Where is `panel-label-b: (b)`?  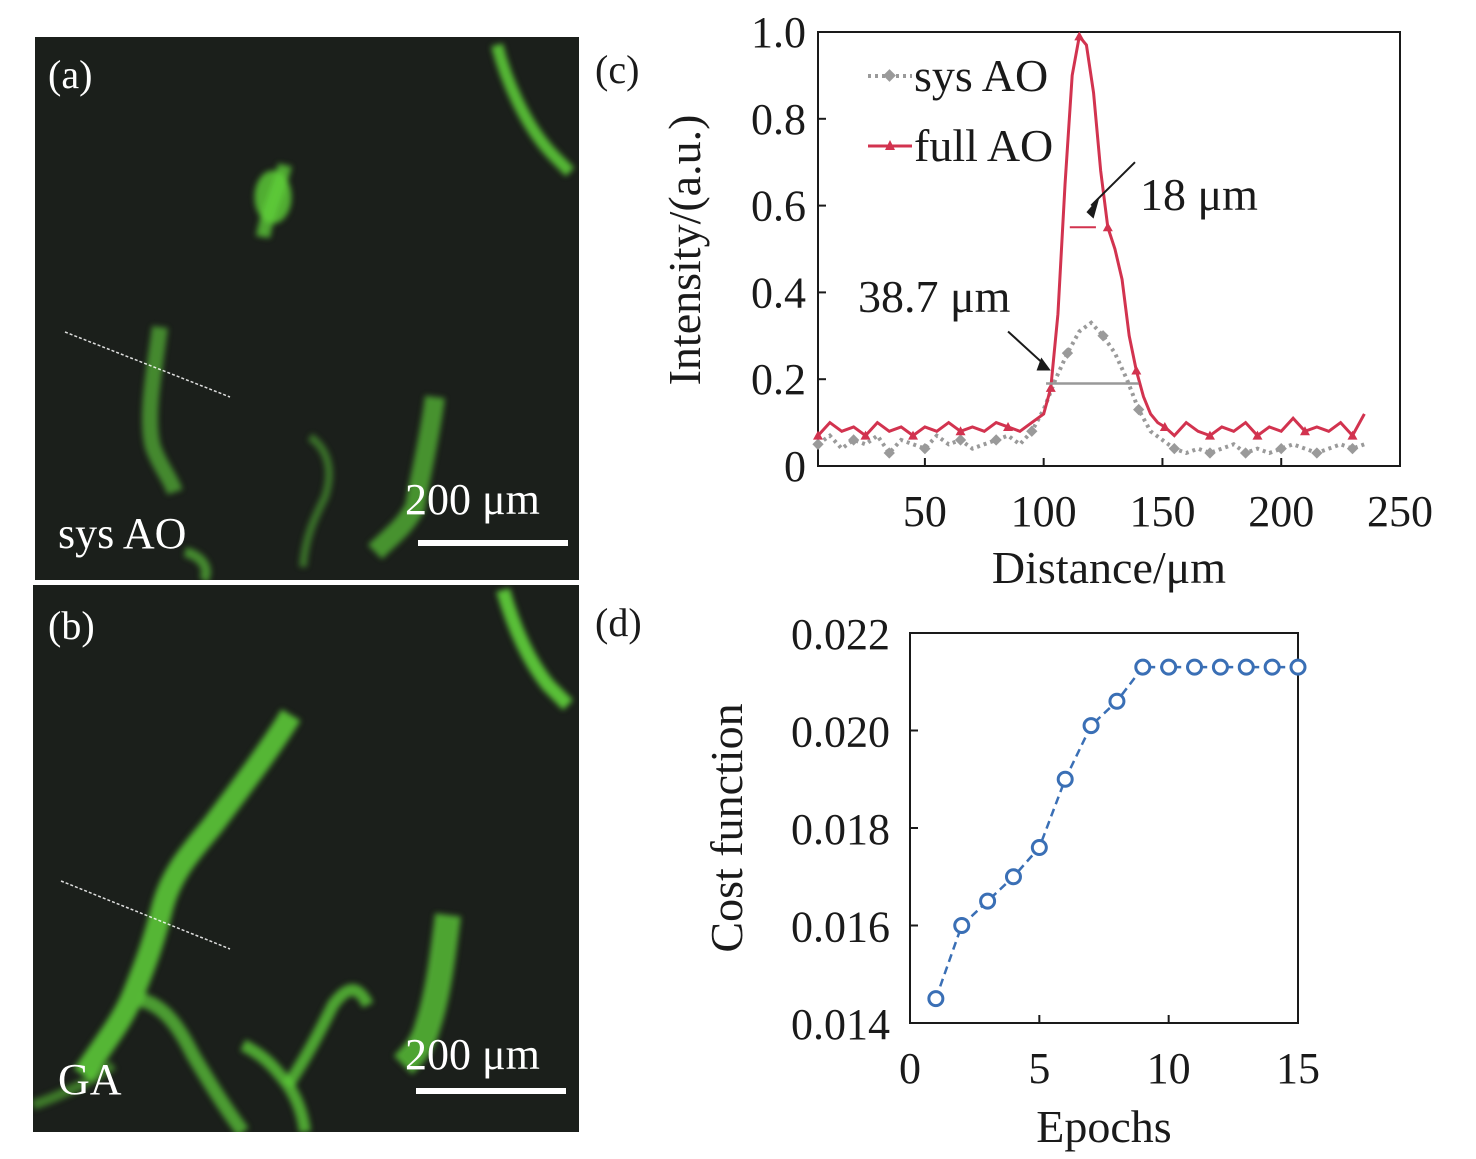 panel-label-b: (b) is located at coordinates (71, 625).